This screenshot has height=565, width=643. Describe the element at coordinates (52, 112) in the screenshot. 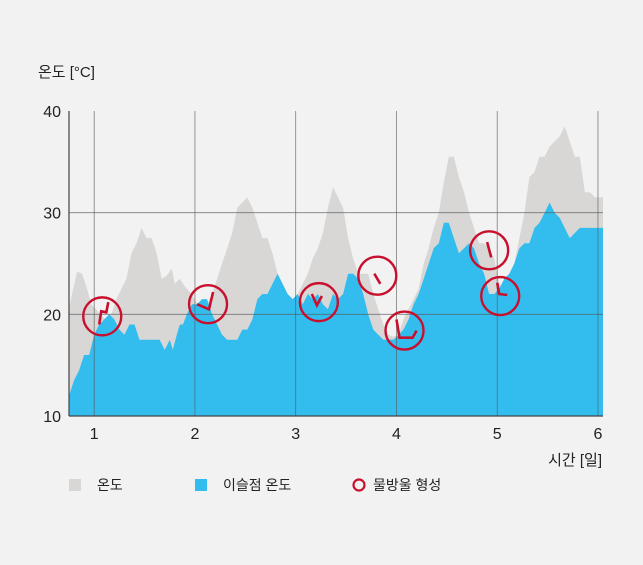

I see `y-tick-label: 40` at that location.